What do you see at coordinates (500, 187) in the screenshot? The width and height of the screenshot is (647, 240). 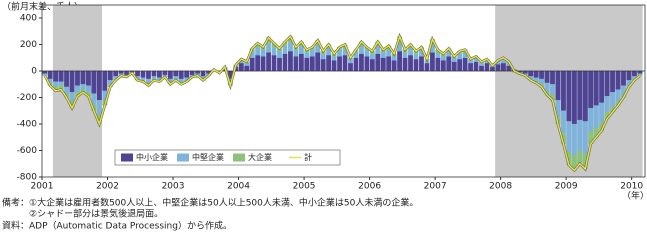 I see `x-tick-label: 2008` at bounding box center [500, 187].